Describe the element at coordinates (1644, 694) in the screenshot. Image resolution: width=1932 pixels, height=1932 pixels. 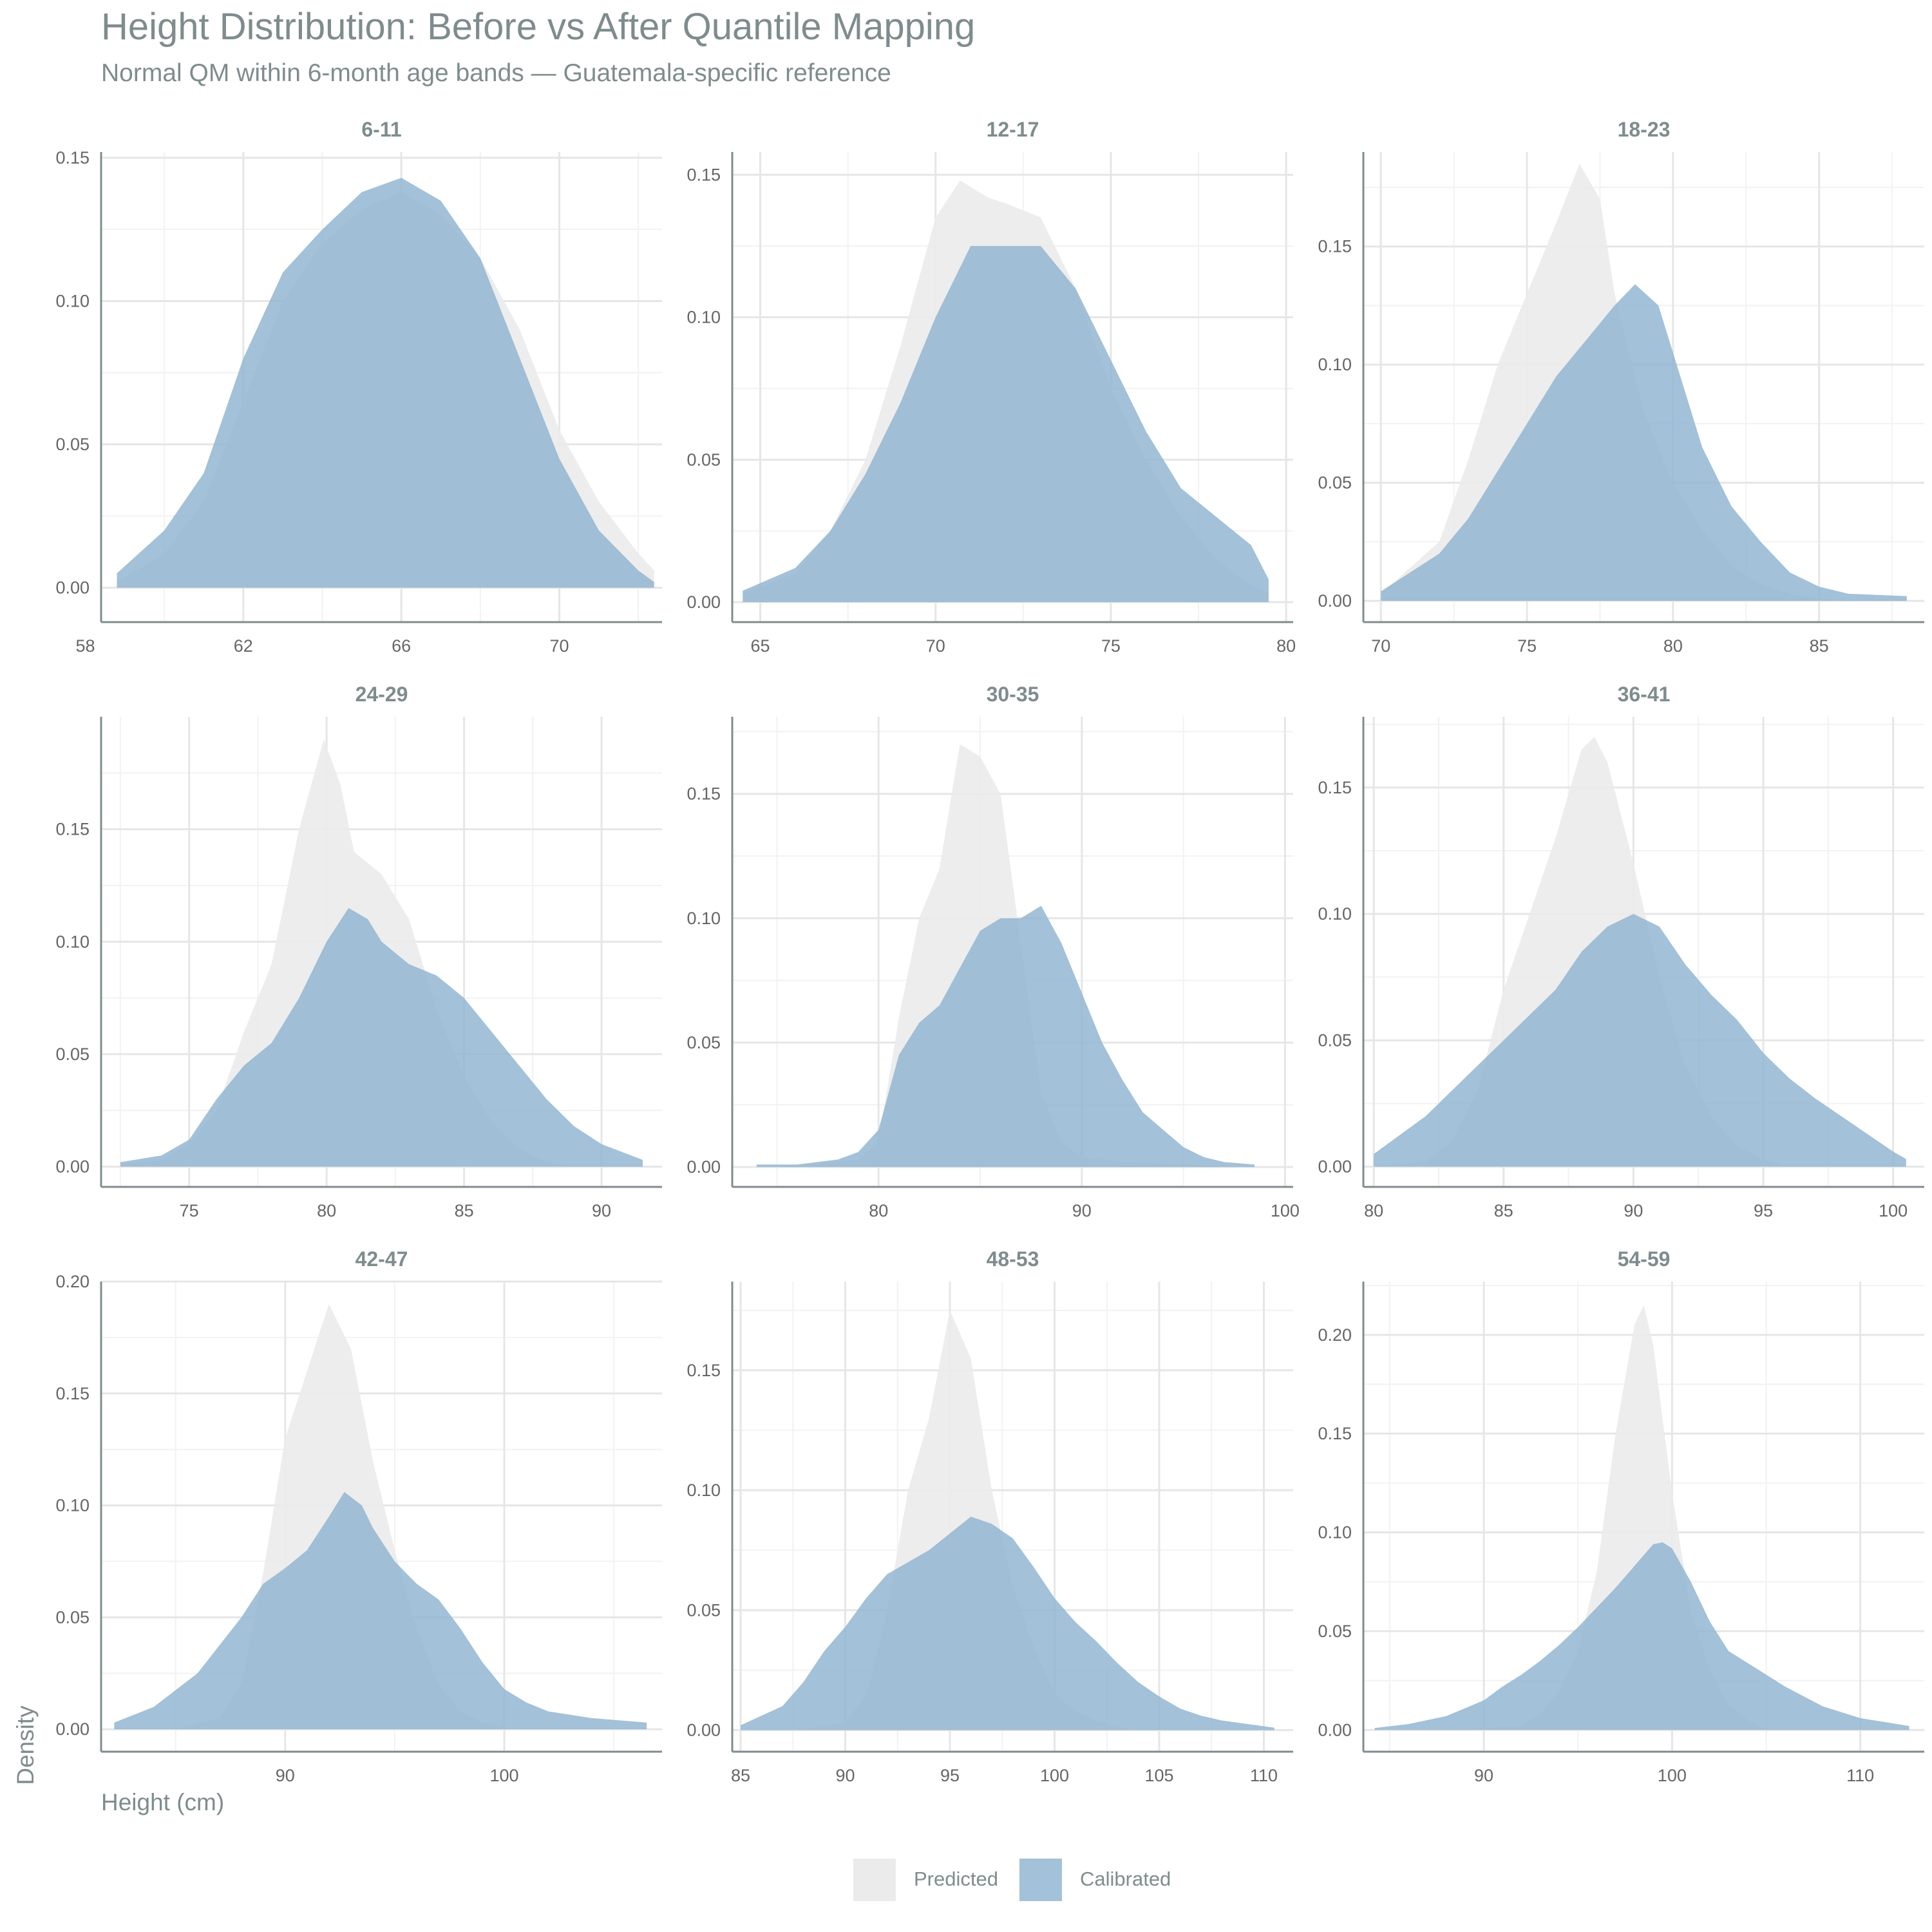
I see `panel-title: 36-41` at that location.